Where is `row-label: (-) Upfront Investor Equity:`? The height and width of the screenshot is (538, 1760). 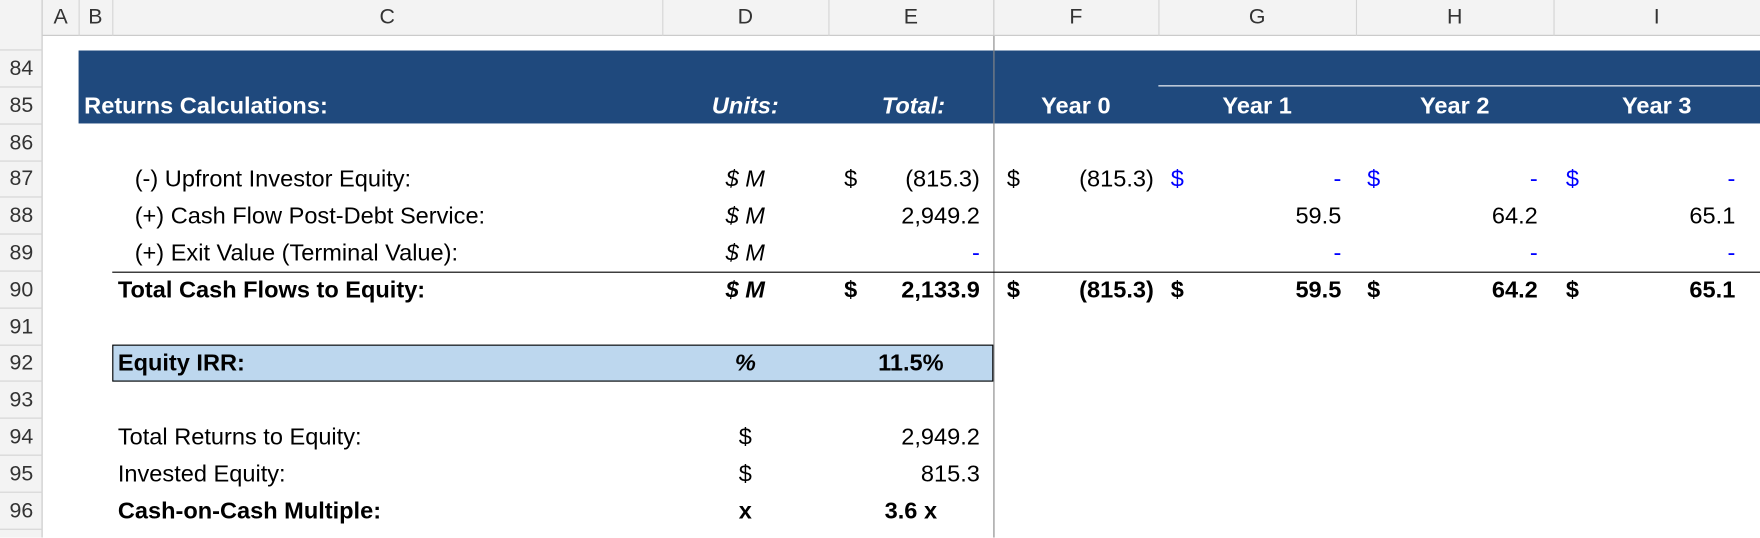 row-label: (-) Upfront Investor Equity: is located at coordinates (273, 179).